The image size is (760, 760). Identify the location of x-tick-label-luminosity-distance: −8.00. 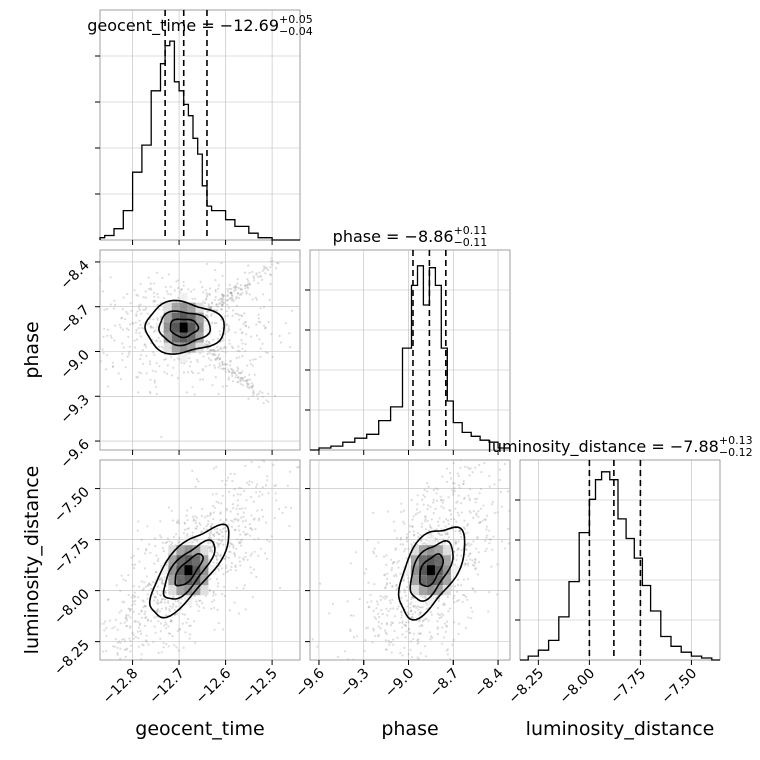
(578, 687).